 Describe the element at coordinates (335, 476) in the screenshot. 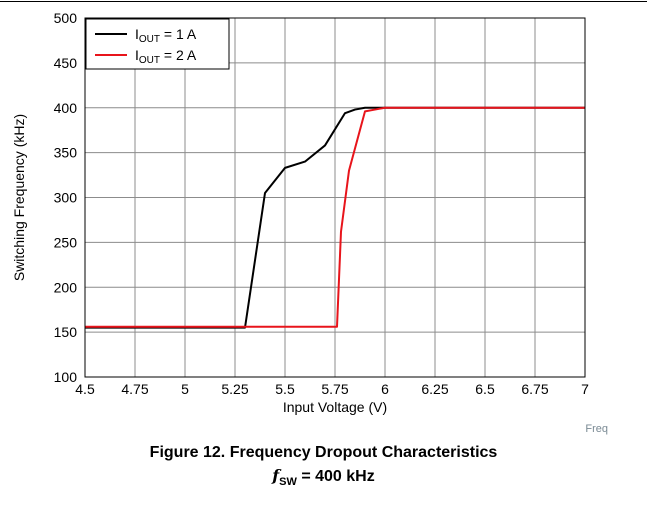

I see `subtitle-rest: = 400 kHz` at that location.